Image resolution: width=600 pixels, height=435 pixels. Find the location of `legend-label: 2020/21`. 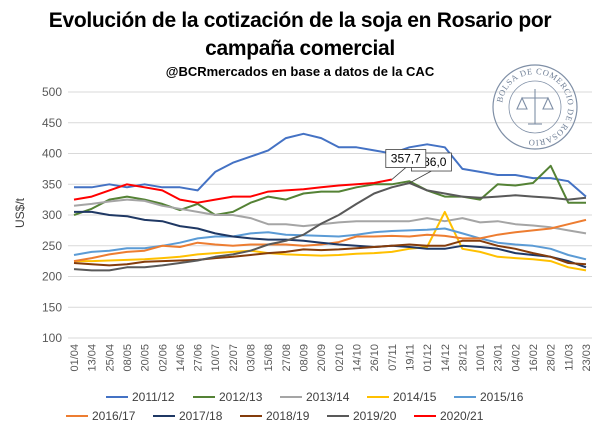

legend-label: 2020/21 is located at coordinates (462, 416).